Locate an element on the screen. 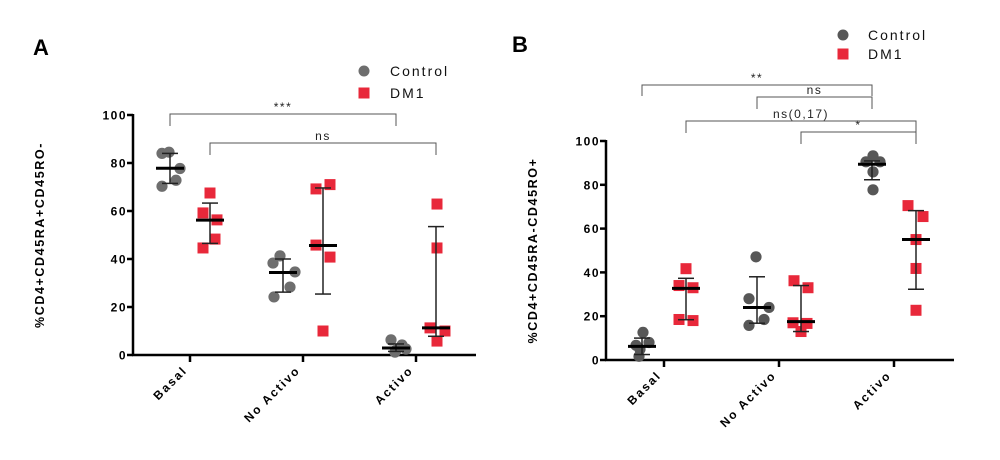 This screenshot has height=460, width=1000. significance-label: *** is located at coordinates (283, 107).